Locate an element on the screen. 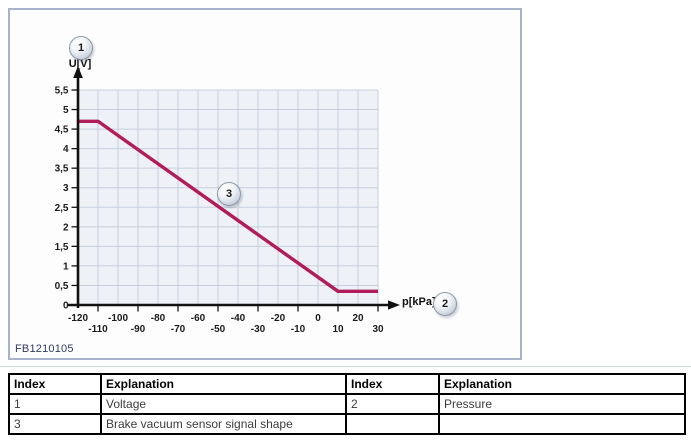  page-divider is located at coordinates (345, 366).